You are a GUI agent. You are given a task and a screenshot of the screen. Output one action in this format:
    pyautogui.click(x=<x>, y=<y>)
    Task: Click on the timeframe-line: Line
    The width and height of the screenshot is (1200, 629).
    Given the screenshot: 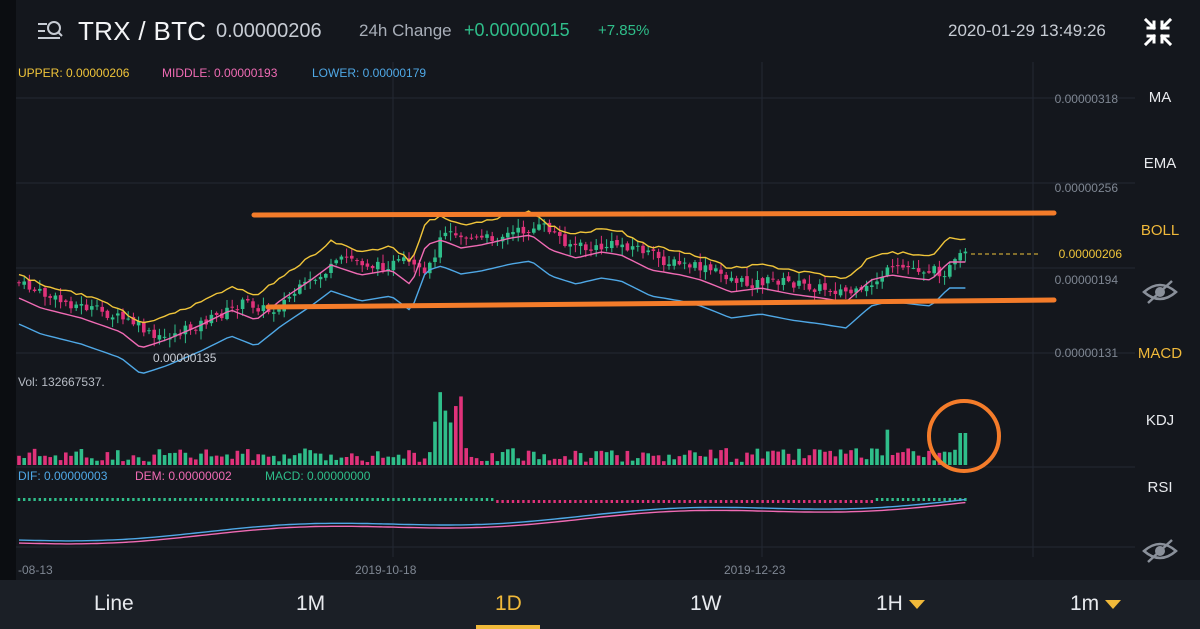 What is the action you would take?
    pyautogui.click(x=114, y=603)
    